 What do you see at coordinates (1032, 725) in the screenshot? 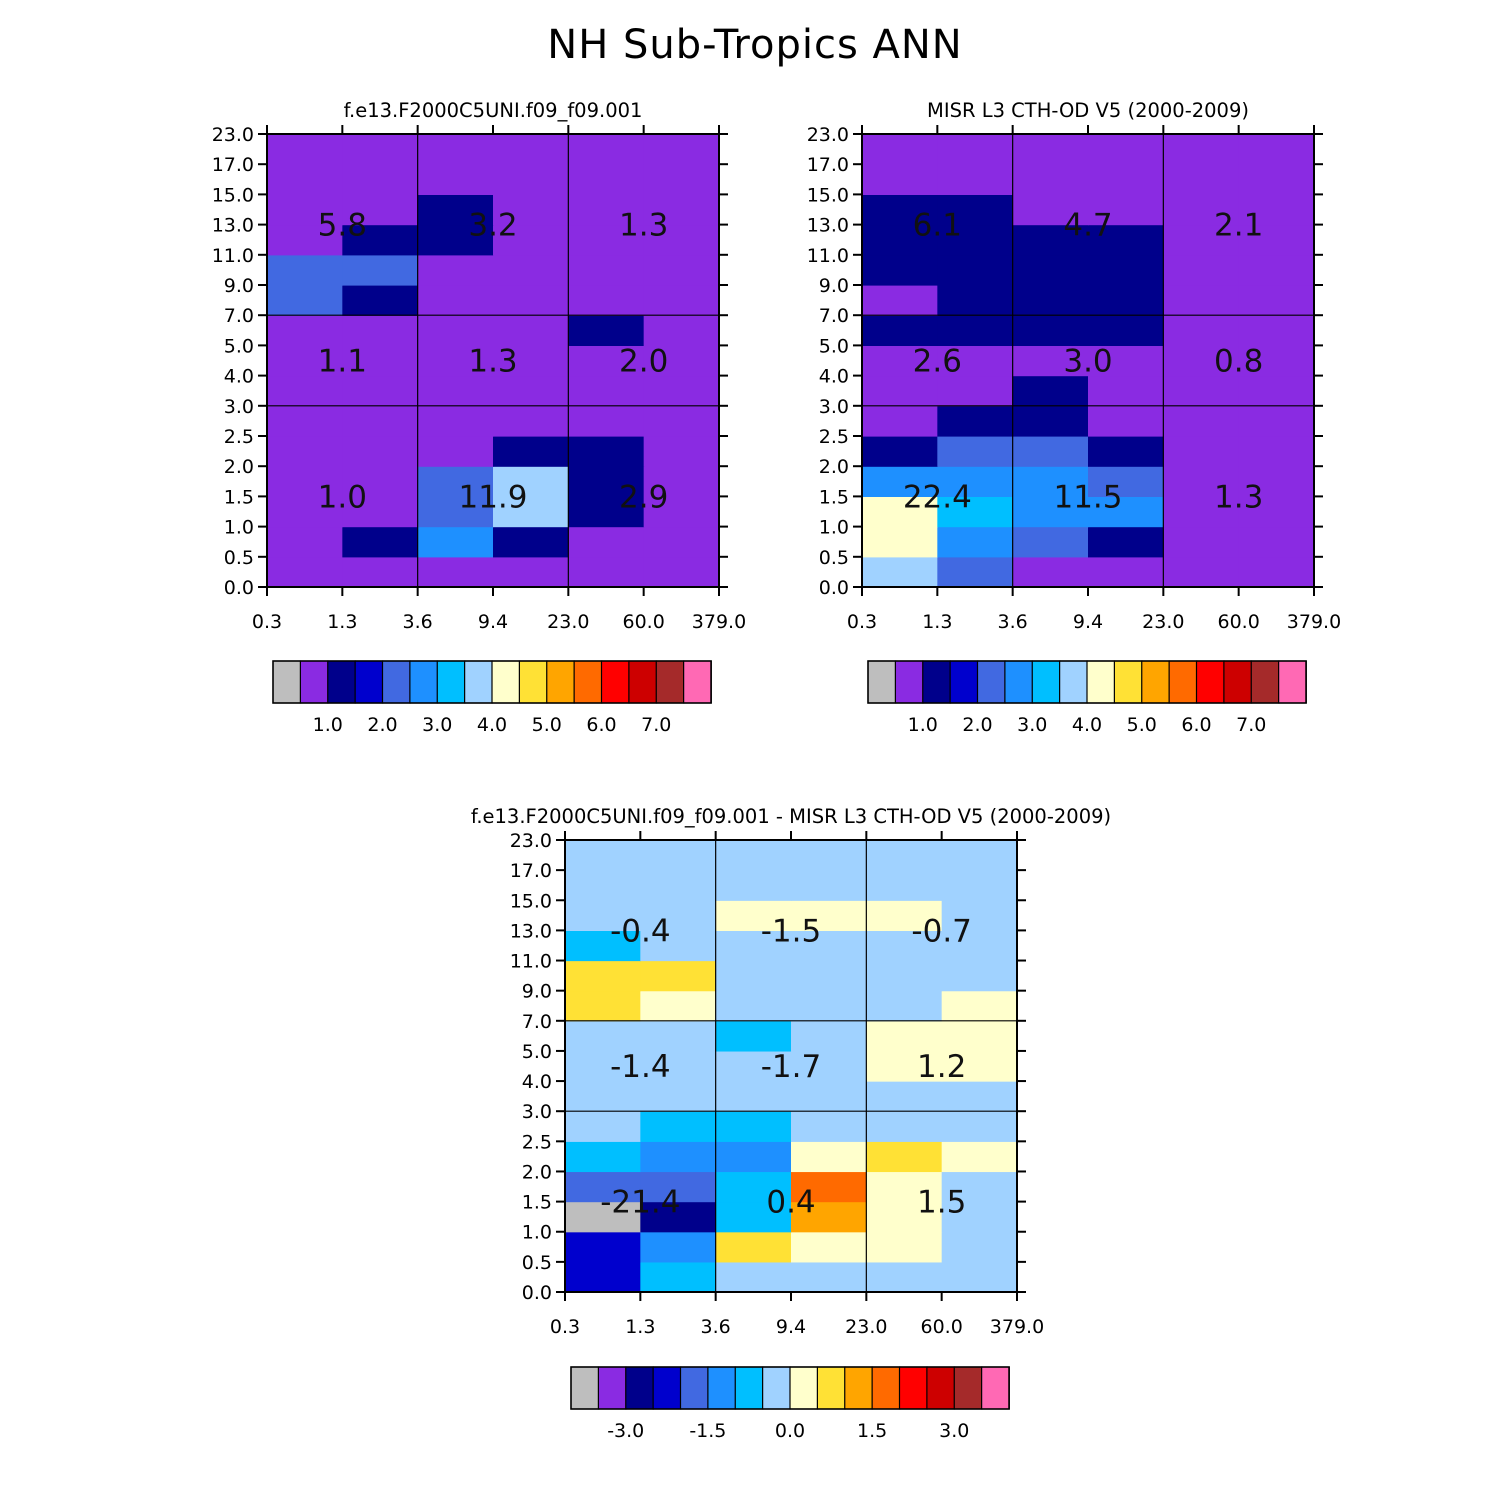
I see `colorbar-tick-label: 3.0` at bounding box center [1032, 725].